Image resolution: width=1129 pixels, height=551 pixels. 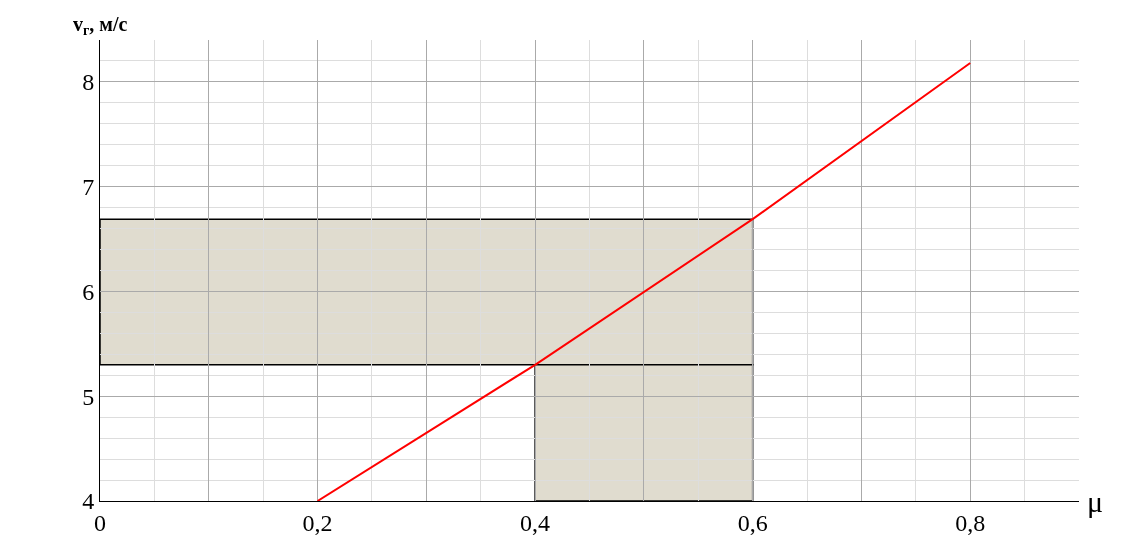 I want to click on y-tick-label: 4, so click(x=88, y=501).